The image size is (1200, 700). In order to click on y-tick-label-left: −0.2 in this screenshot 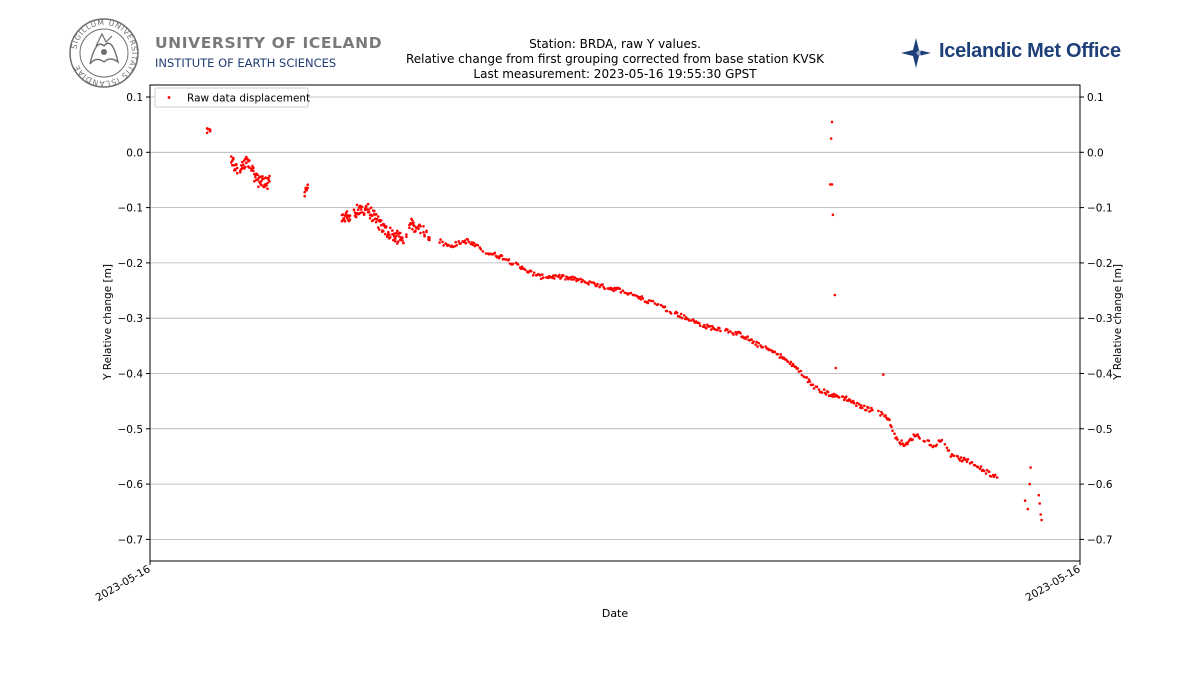, I will do `click(131, 264)`.